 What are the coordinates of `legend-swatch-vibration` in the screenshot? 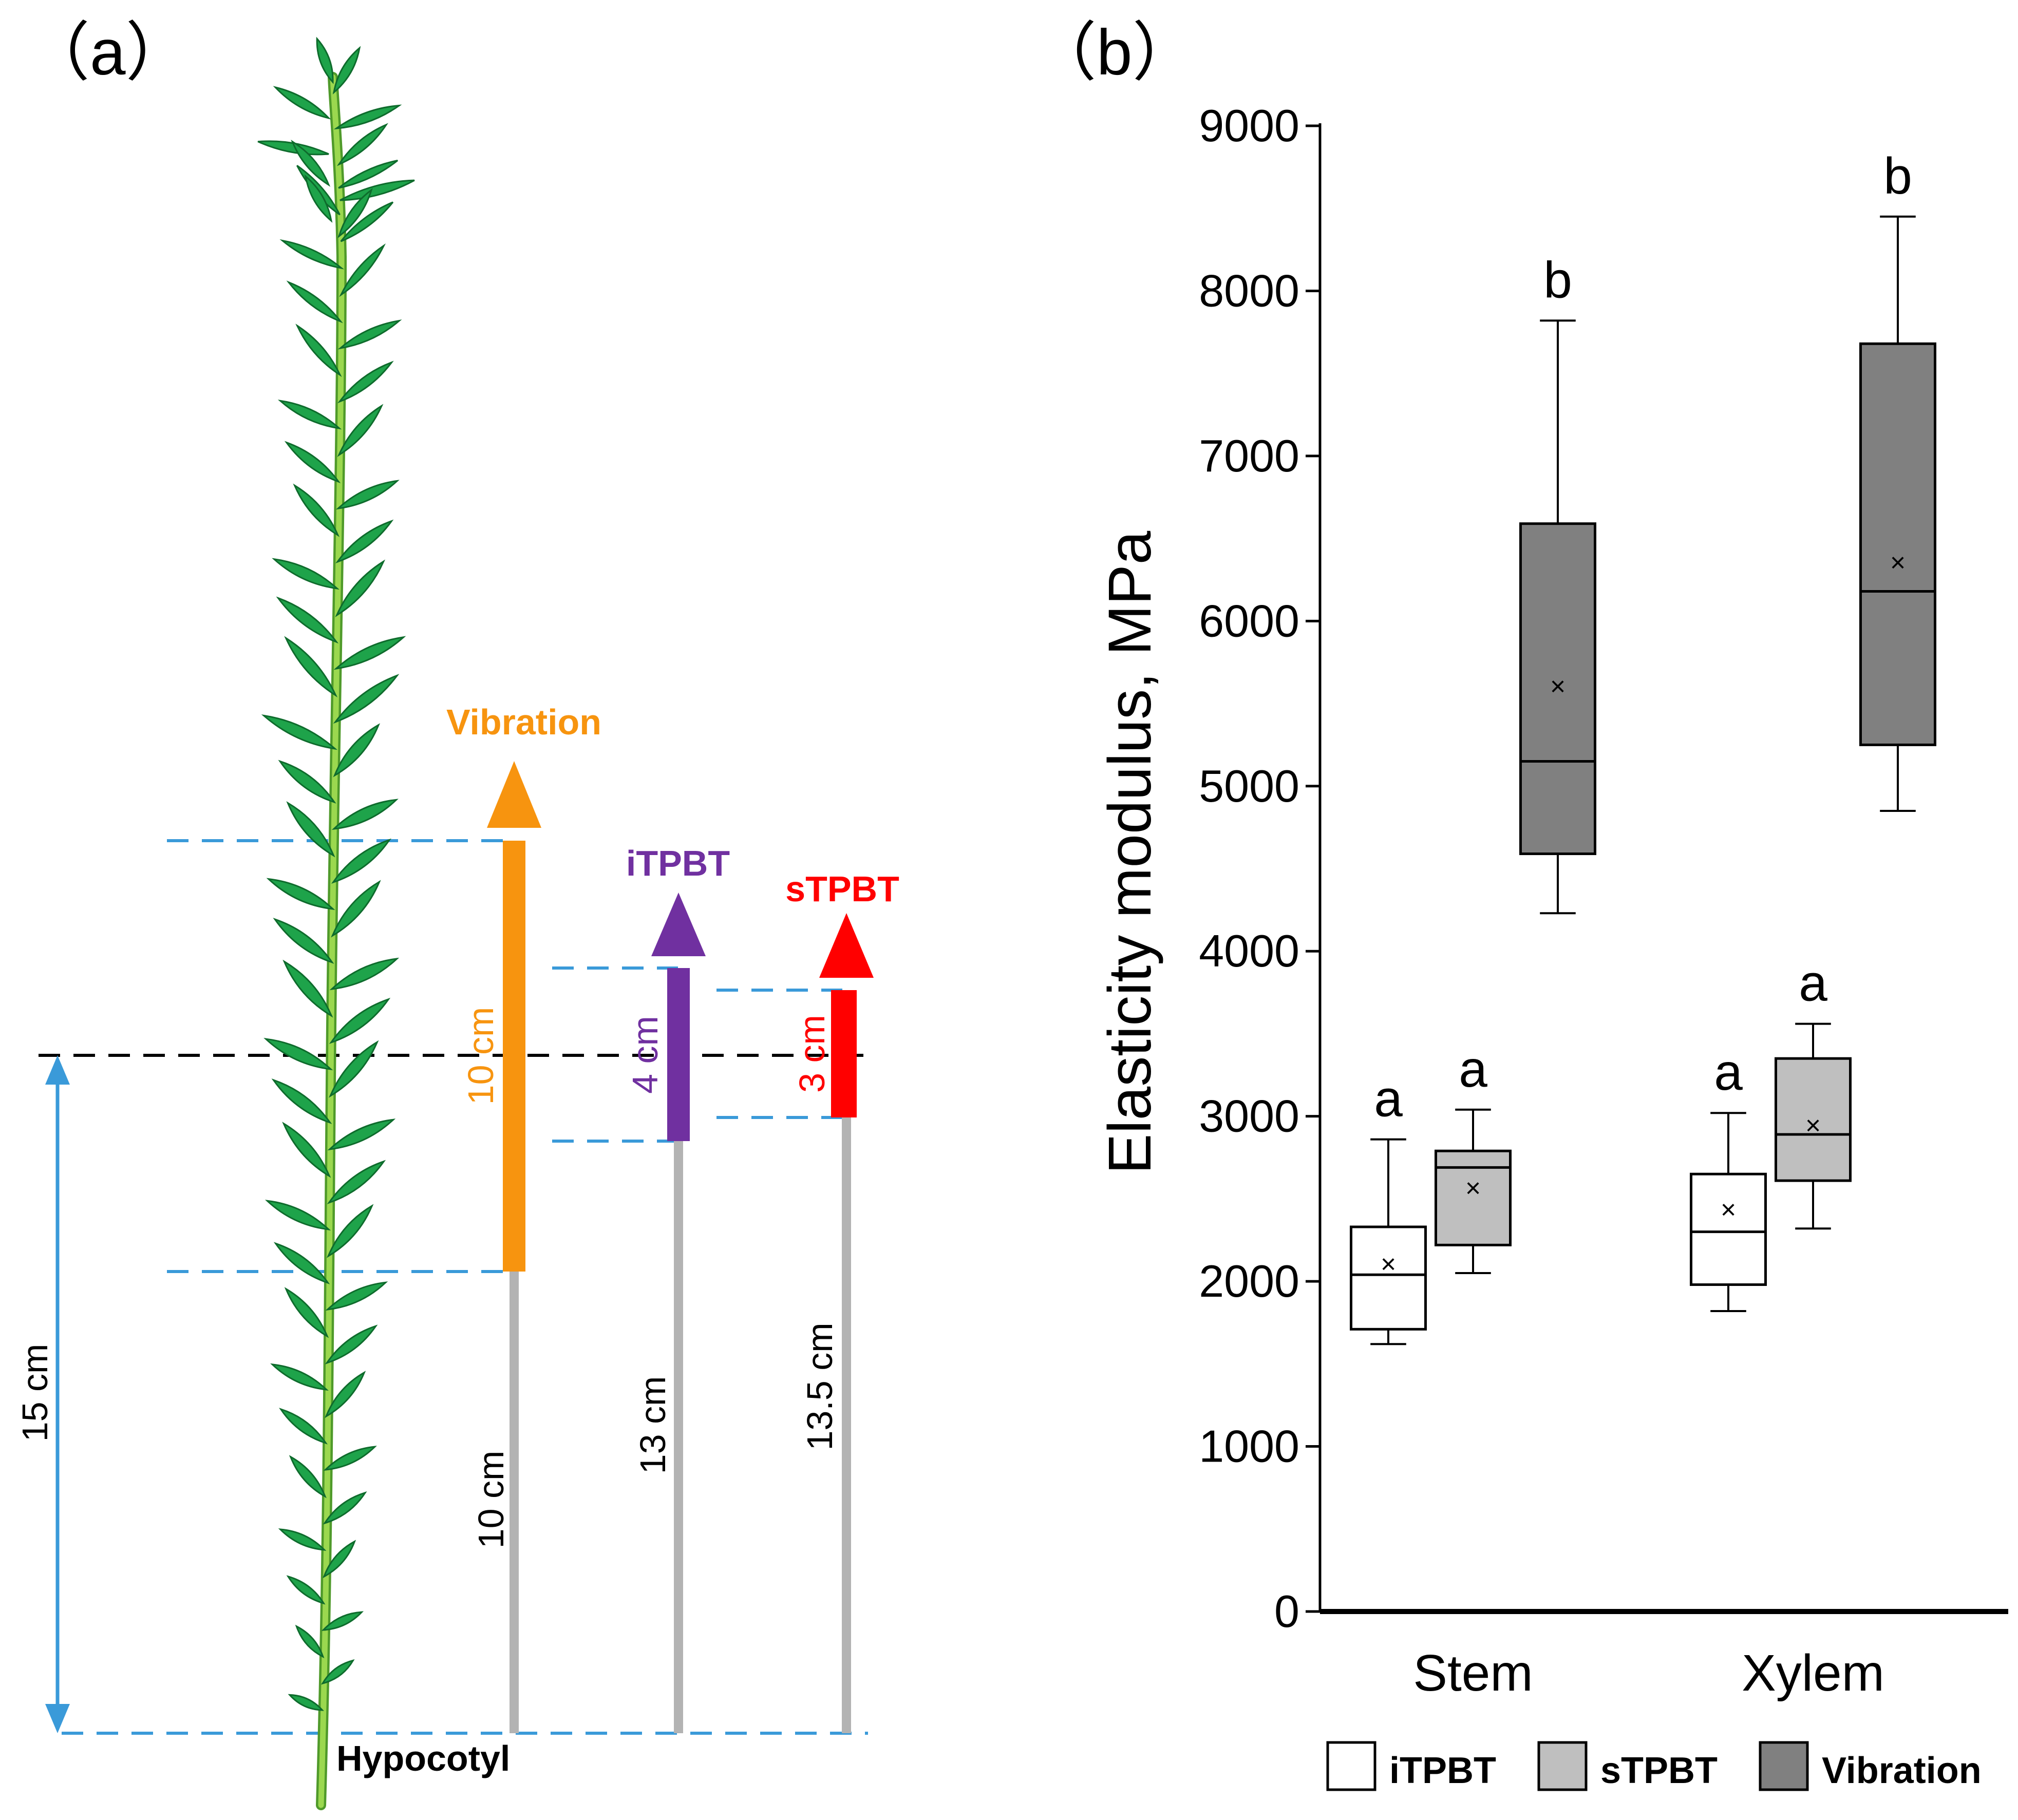 It's located at (1784, 1766).